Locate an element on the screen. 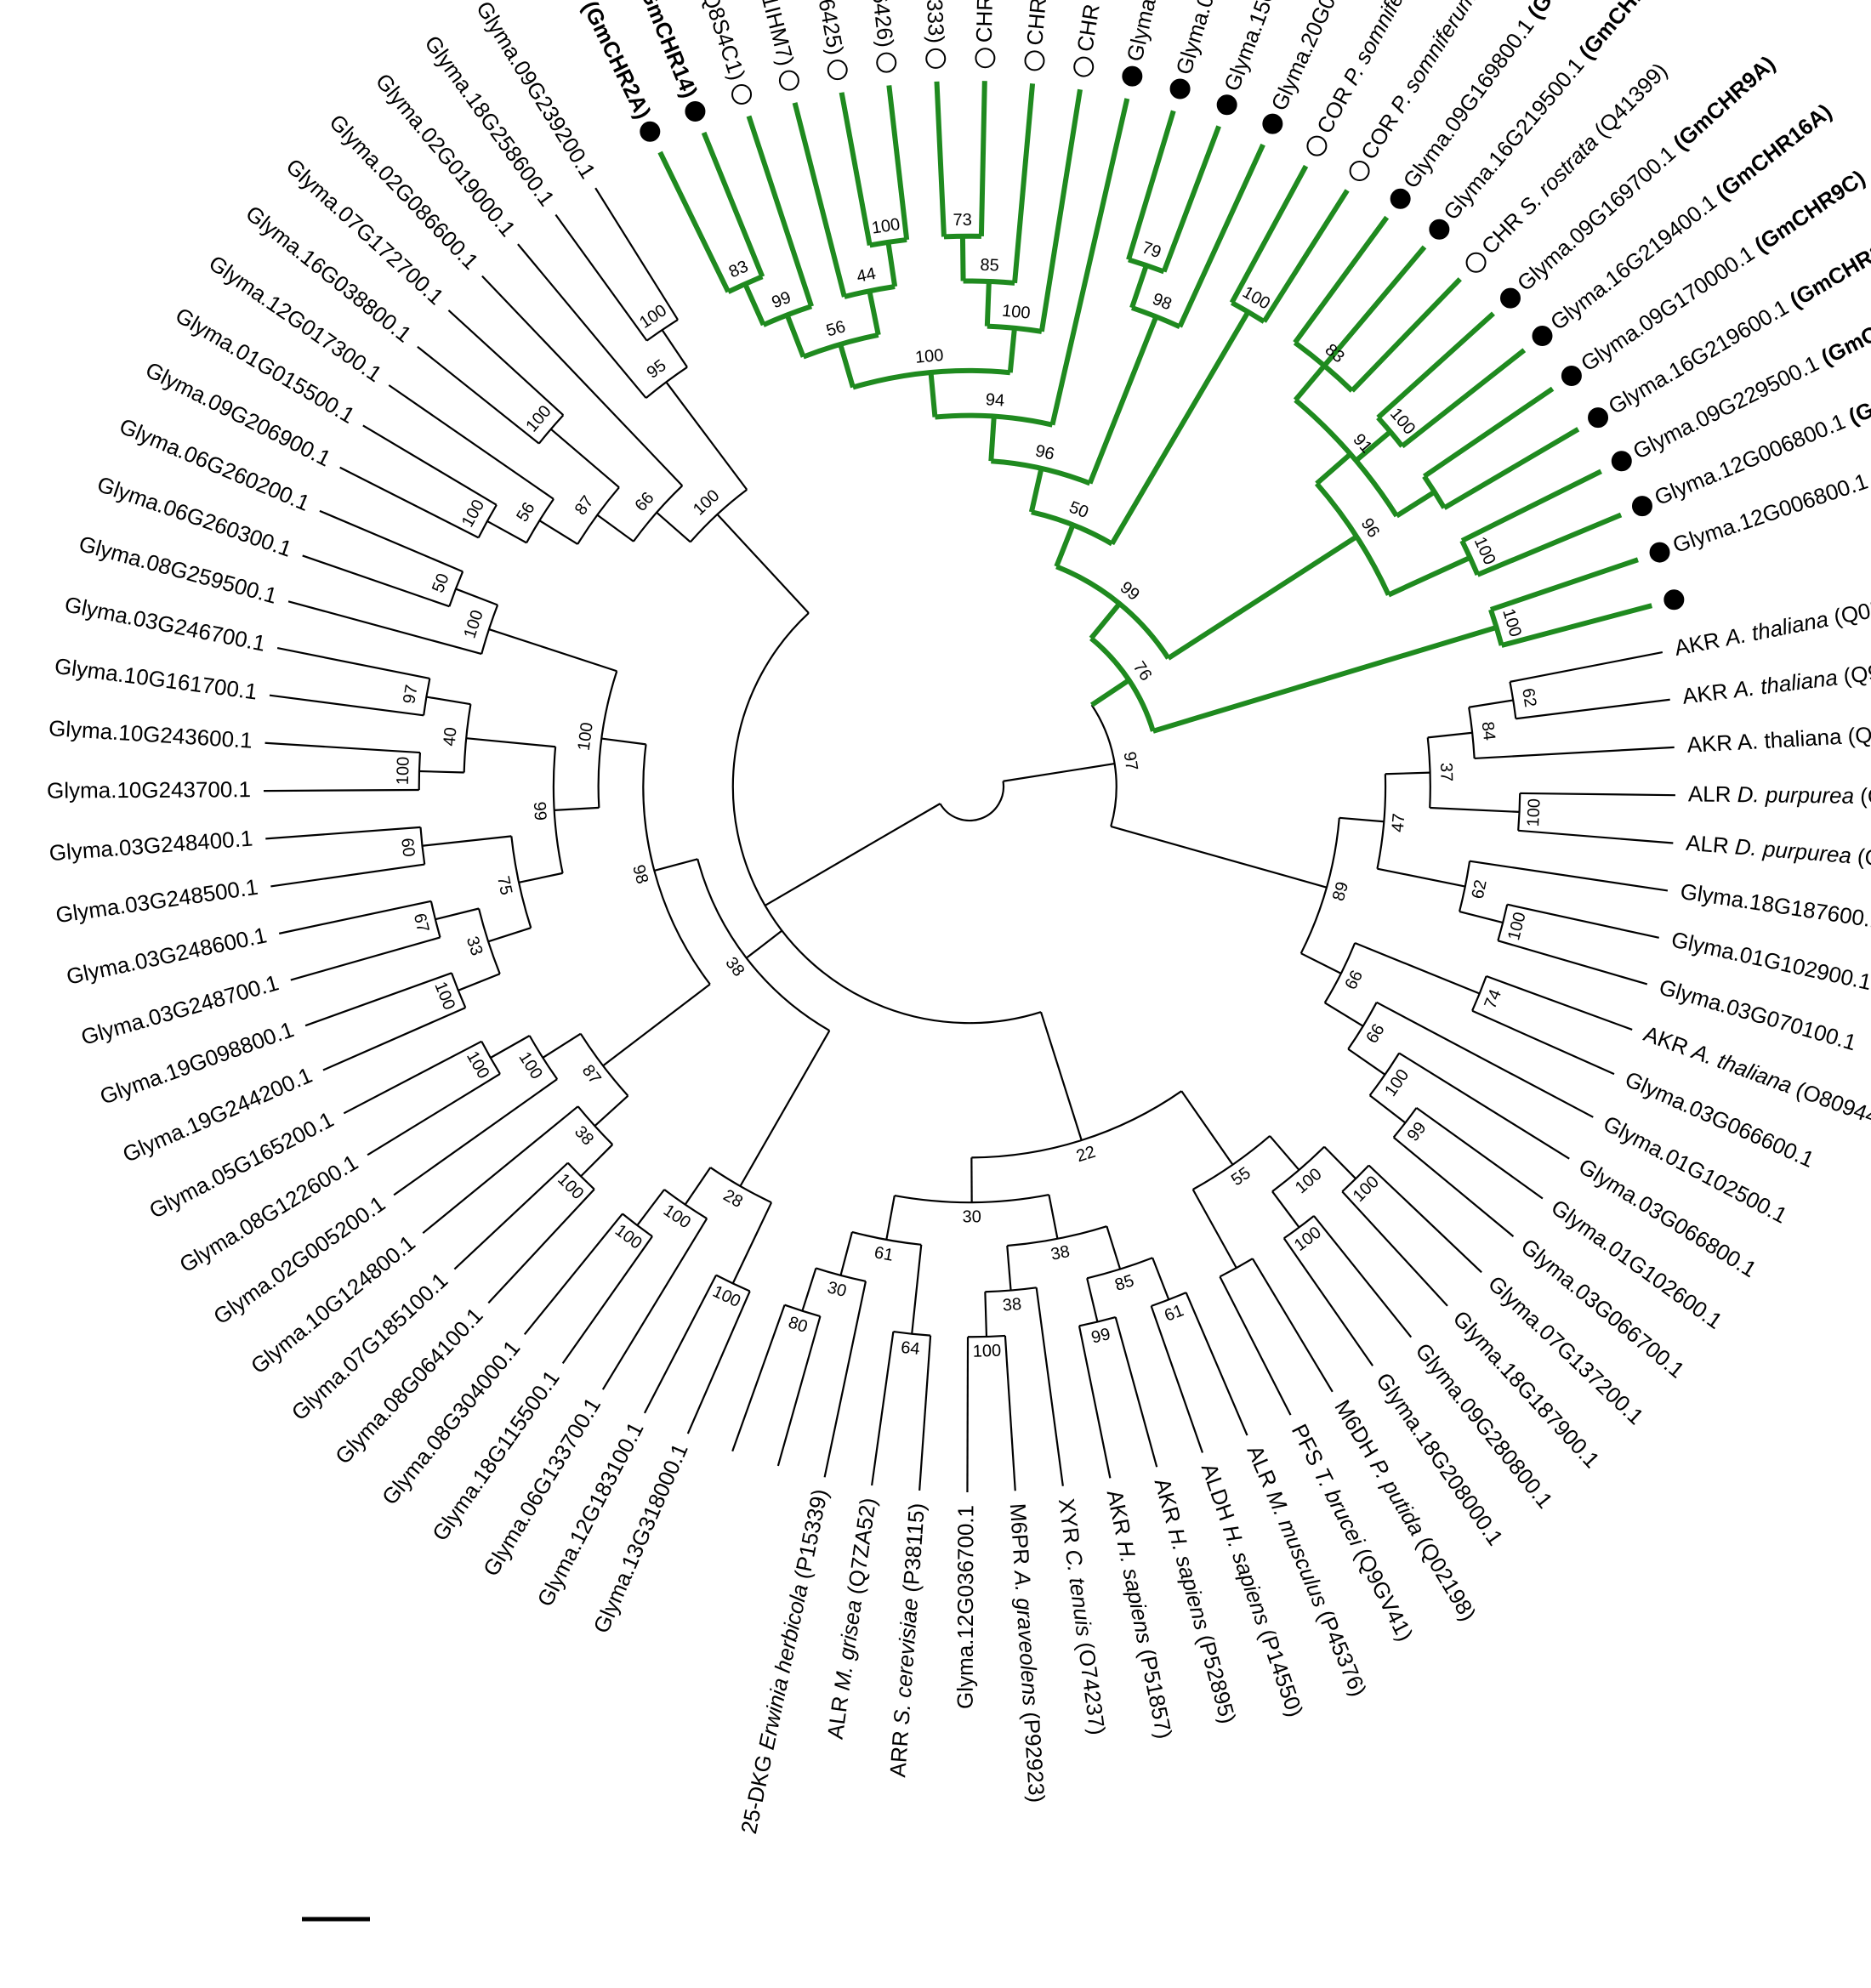 The width and height of the screenshot is (1871, 1988). bootstrap-value: 64 is located at coordinates (910, 1349).